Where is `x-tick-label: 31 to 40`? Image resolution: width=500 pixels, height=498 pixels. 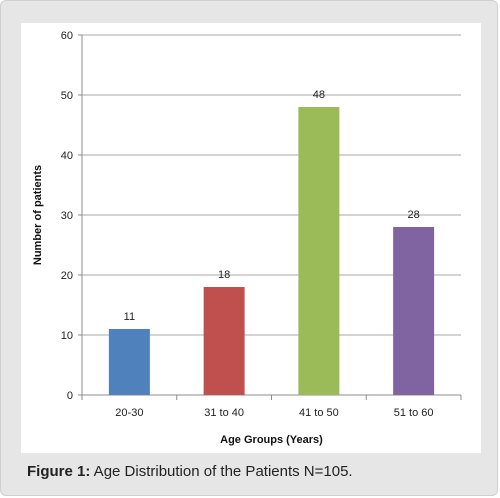 x-tick-label: 31 to 40 is located at coordinates (224, 413).